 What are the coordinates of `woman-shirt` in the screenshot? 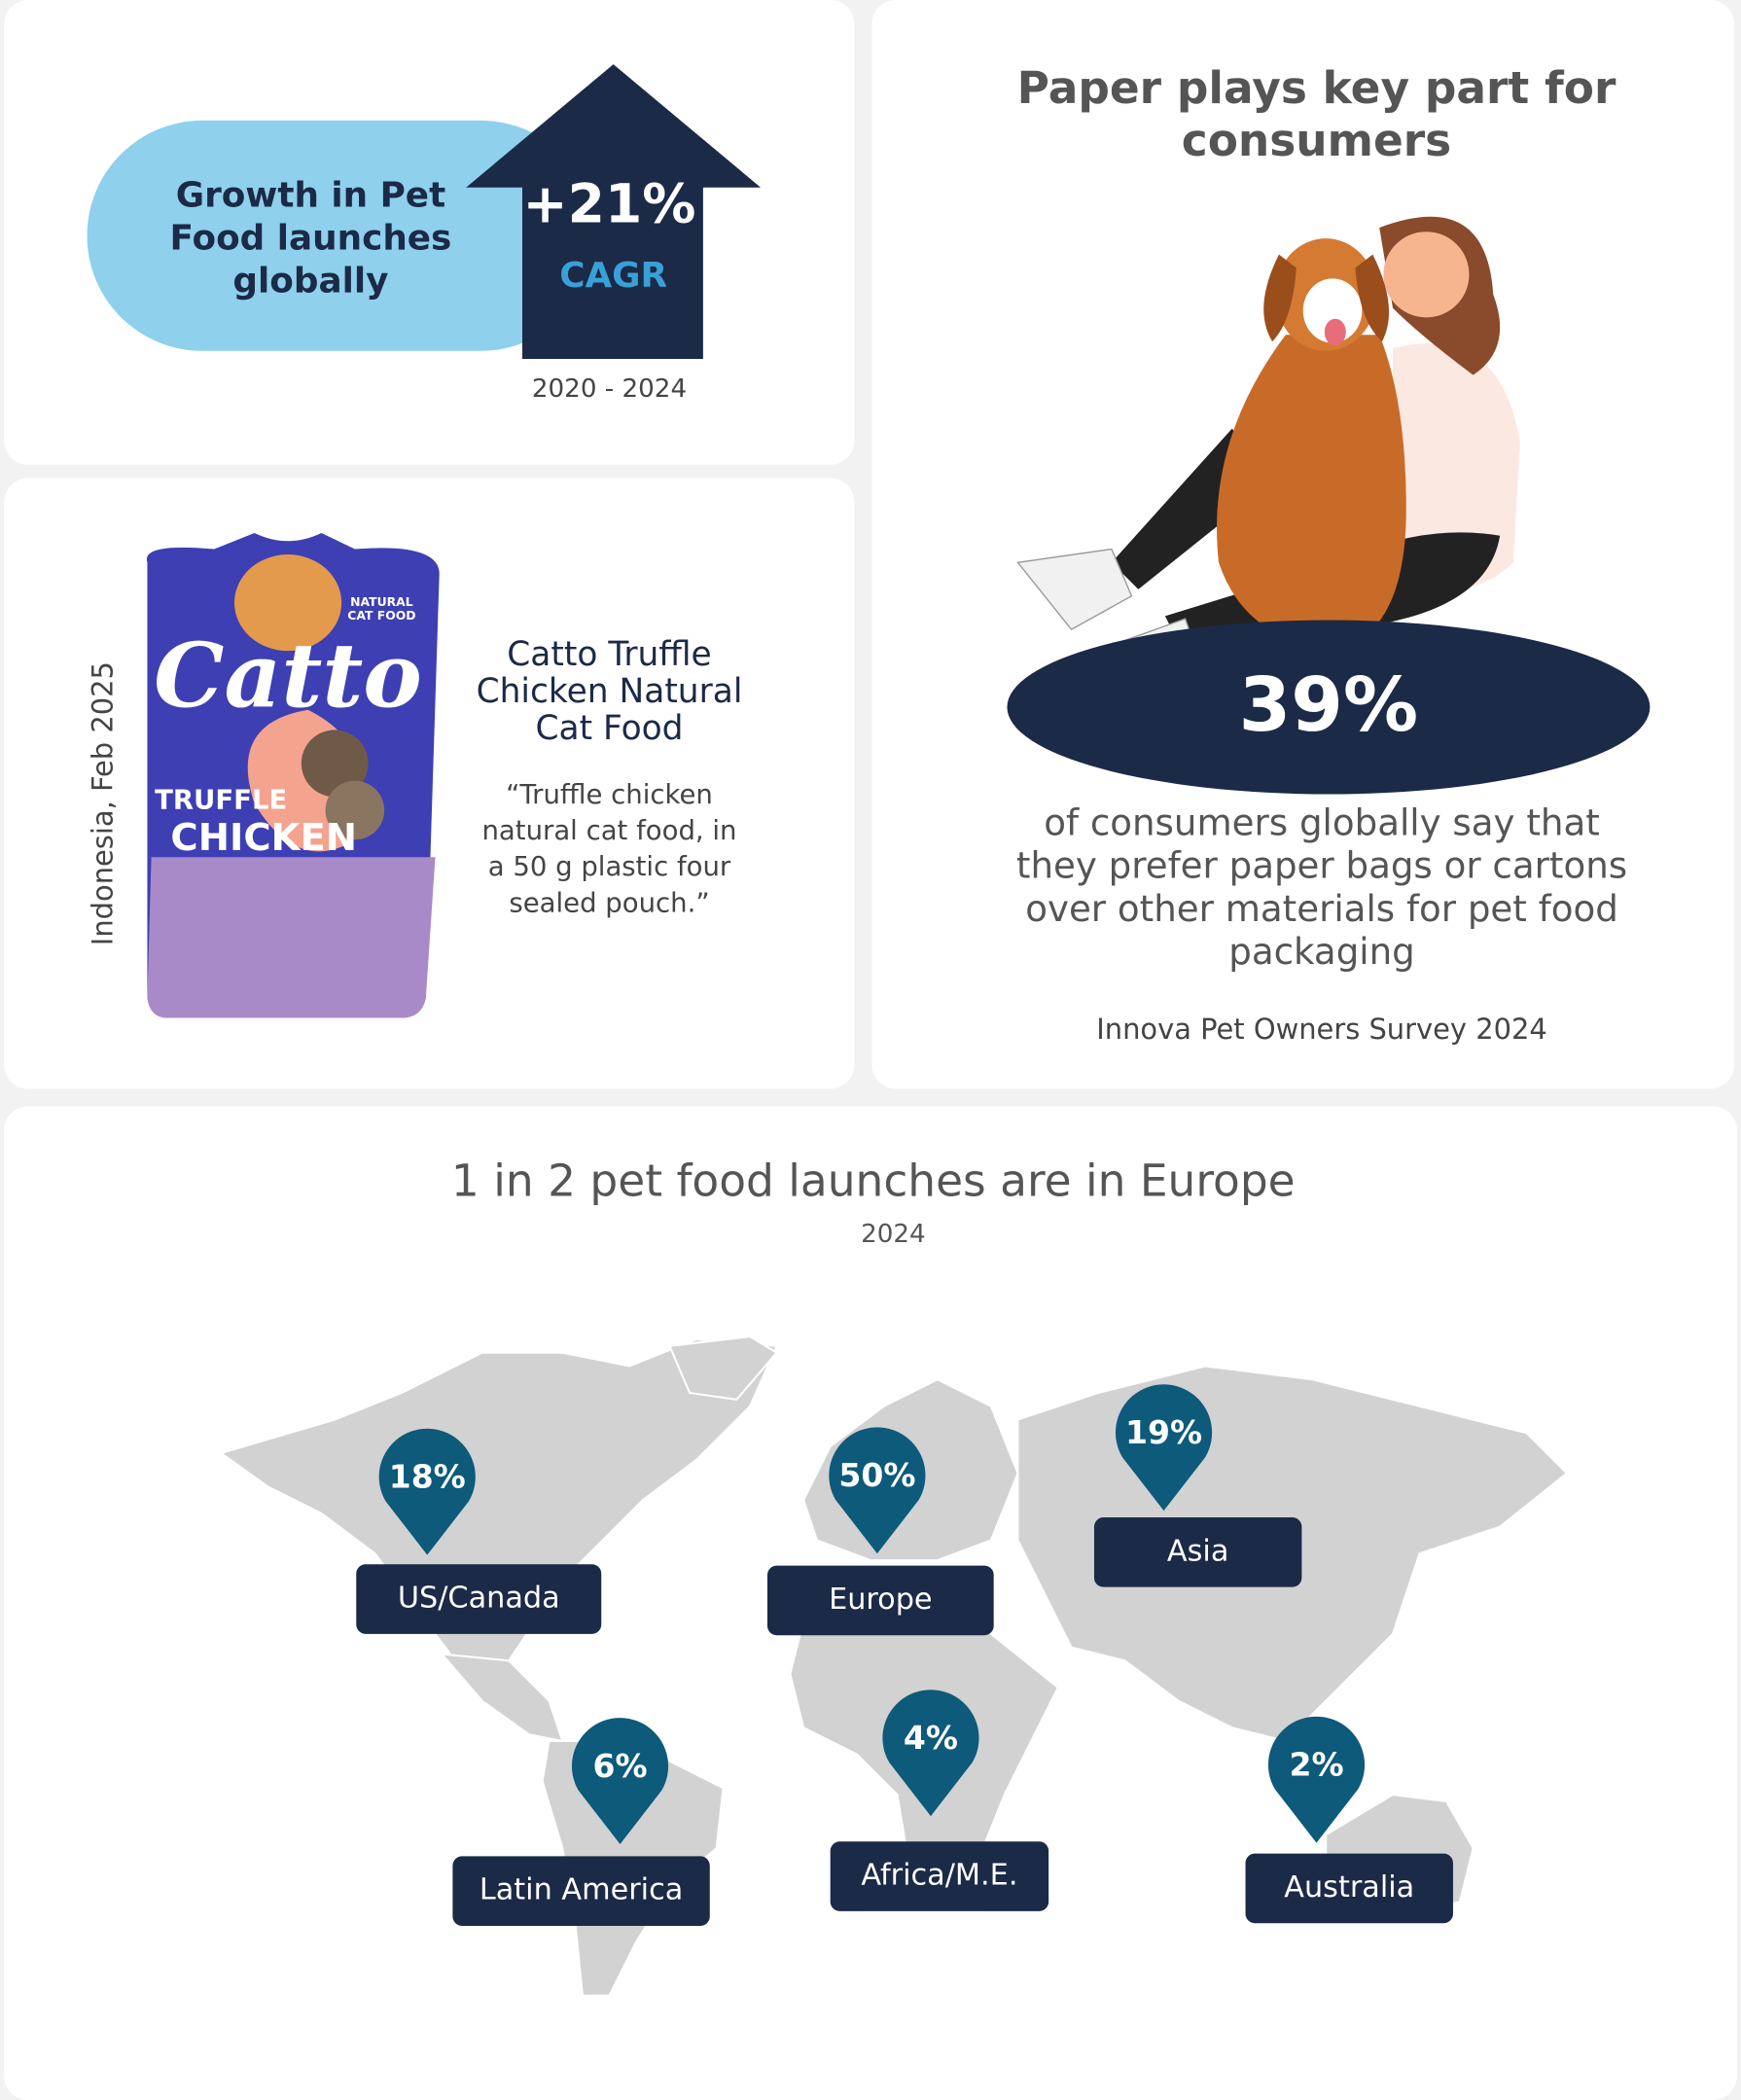 It's located at (1456, 468).